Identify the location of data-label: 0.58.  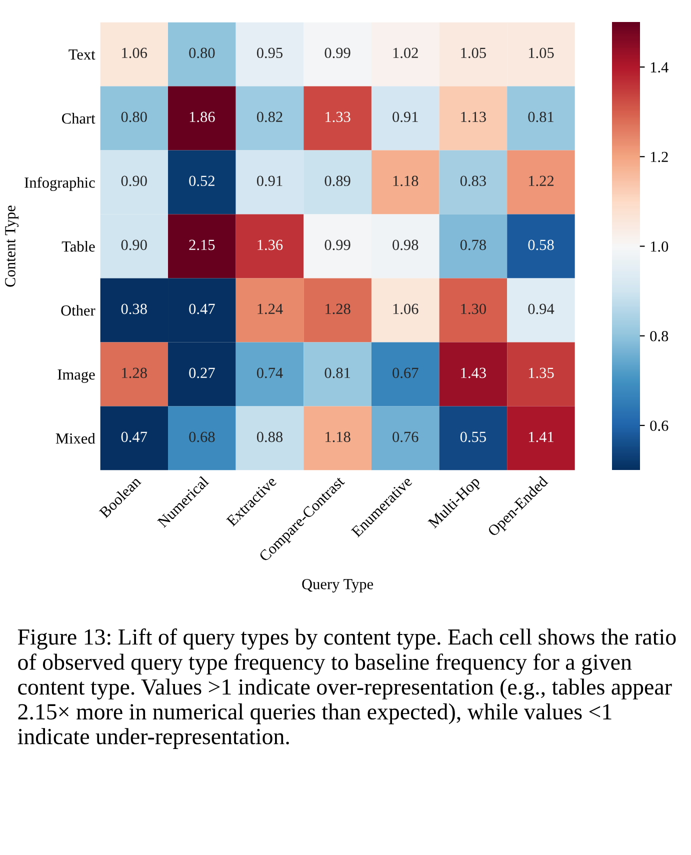
(541, 245).